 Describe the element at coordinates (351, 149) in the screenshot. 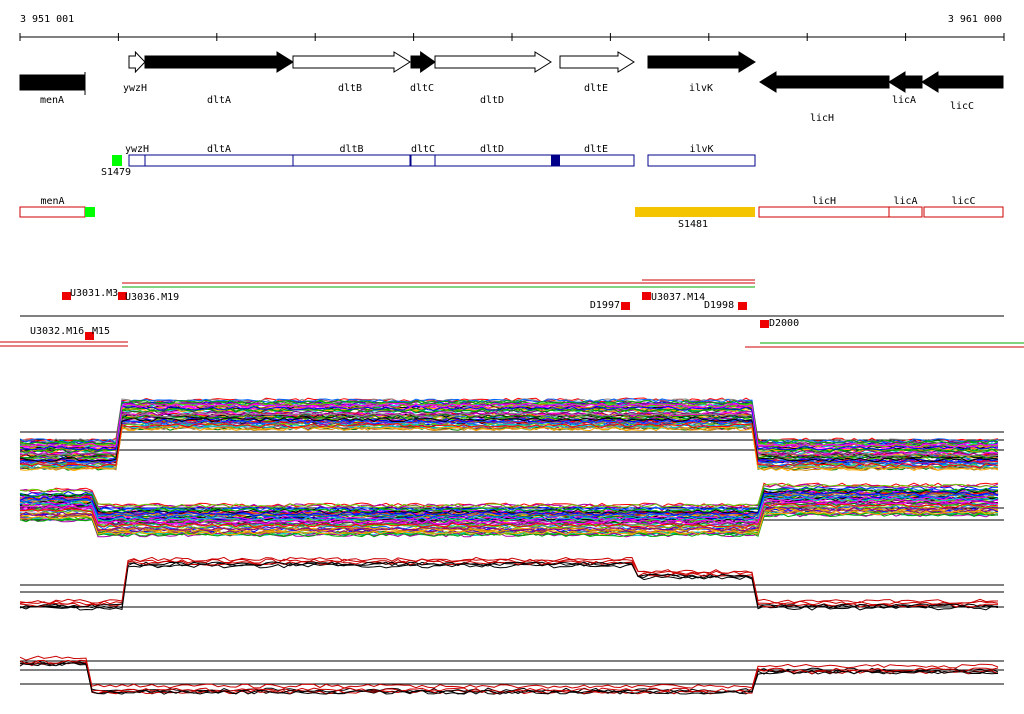

I see `transcript-label: dltB` at that location.